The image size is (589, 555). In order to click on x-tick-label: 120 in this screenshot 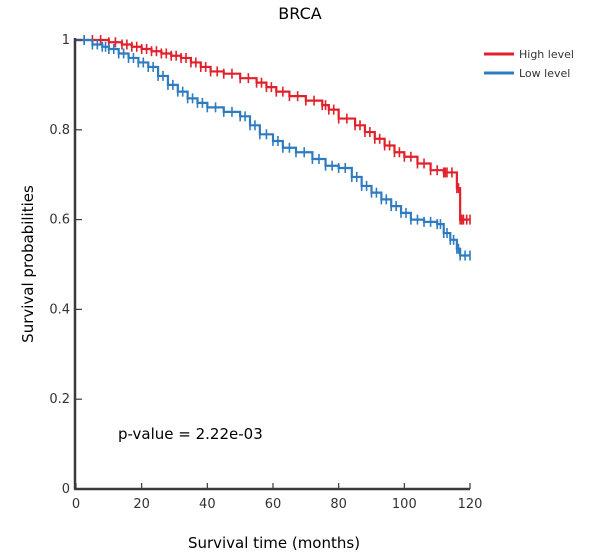, I will do `click(470, 504)`.